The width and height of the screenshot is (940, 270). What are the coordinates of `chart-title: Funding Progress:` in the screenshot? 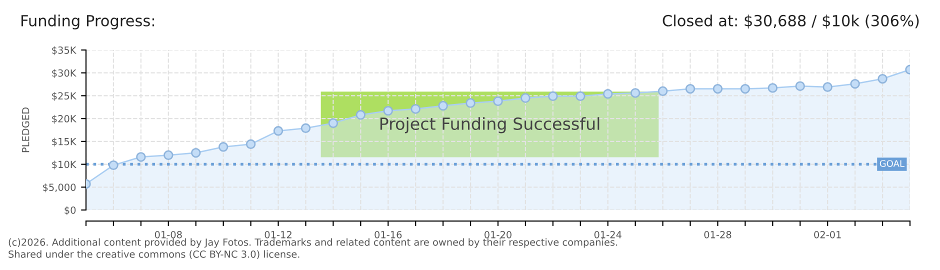 It's located at (88, 22).